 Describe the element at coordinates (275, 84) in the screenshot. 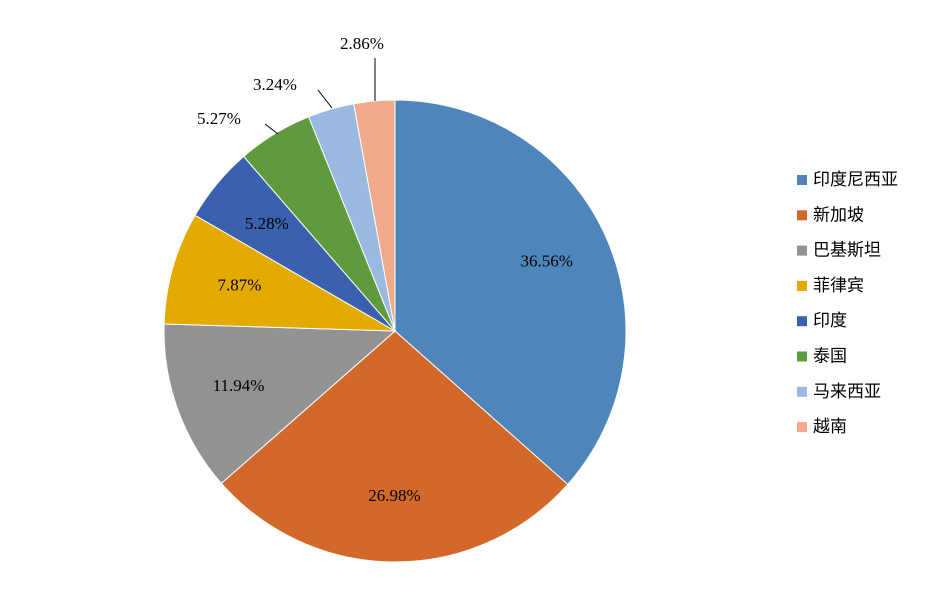

I see `data-label-7: 3.24%` at that location.